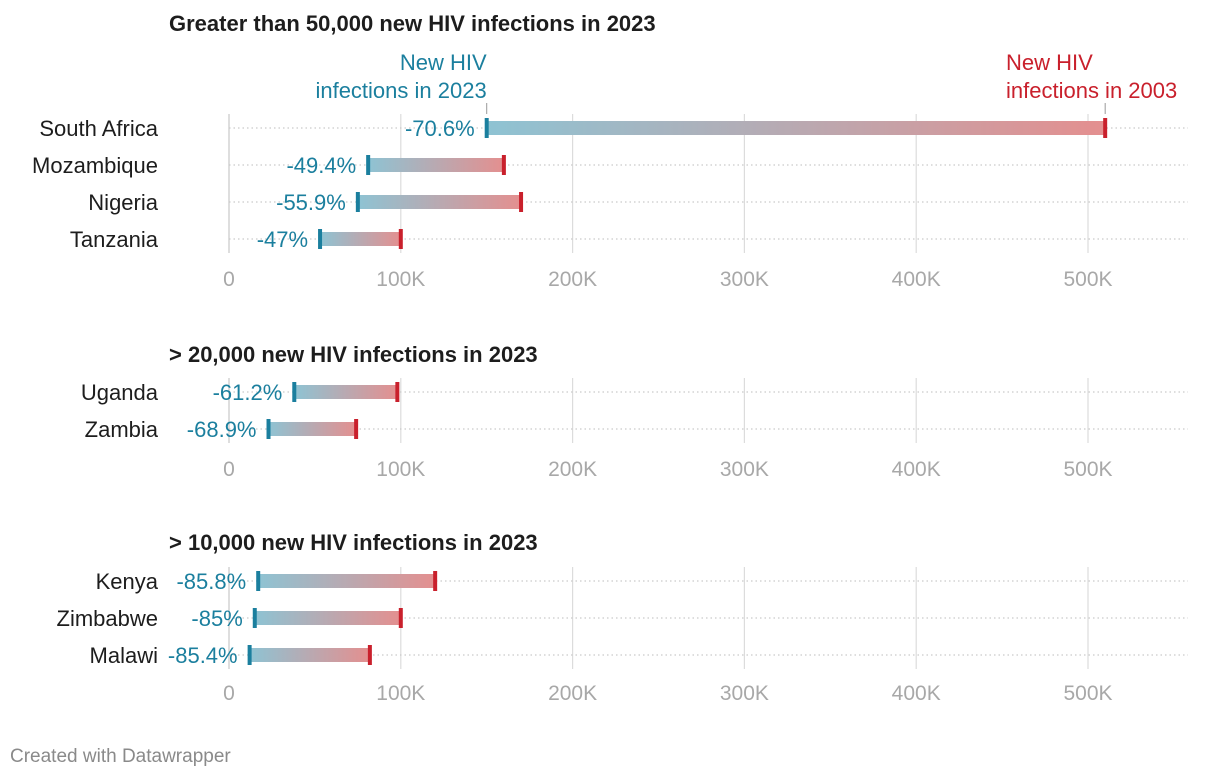 The height and width of the screenshot is (782, 1220). I want to click on percent-change-label: -49.4%, so click(321, 165).